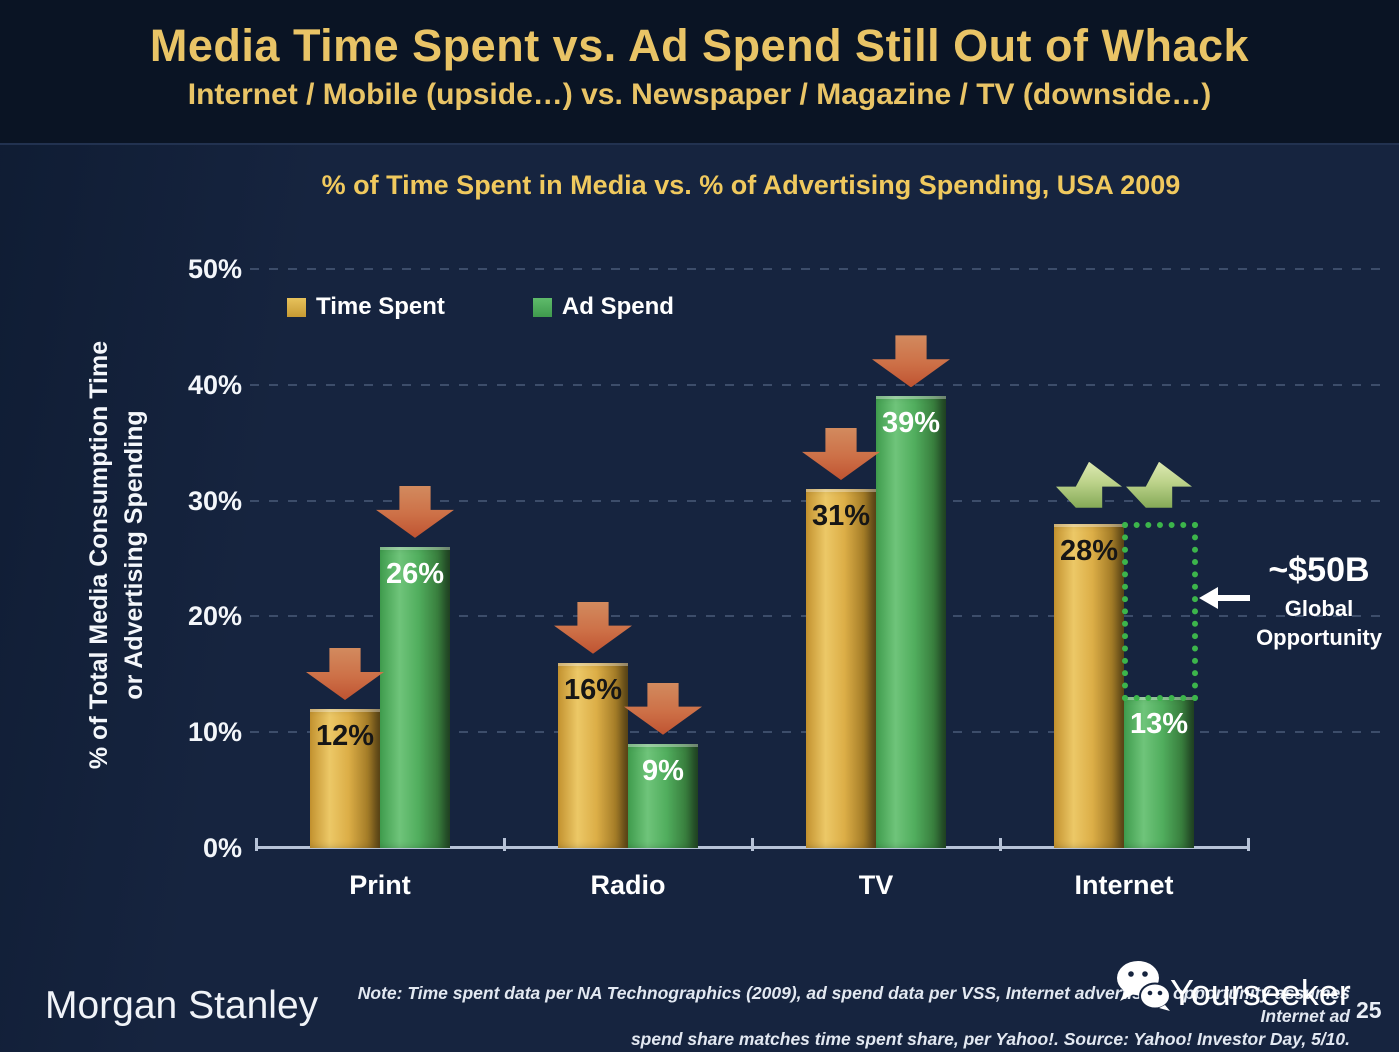 The height and width of the screenshot is (1052, 1399). Describe the element at coordinates (182, 1005) in the screenshot. I see `morgan-stanley-logo: Morgan Stanley` at that location.